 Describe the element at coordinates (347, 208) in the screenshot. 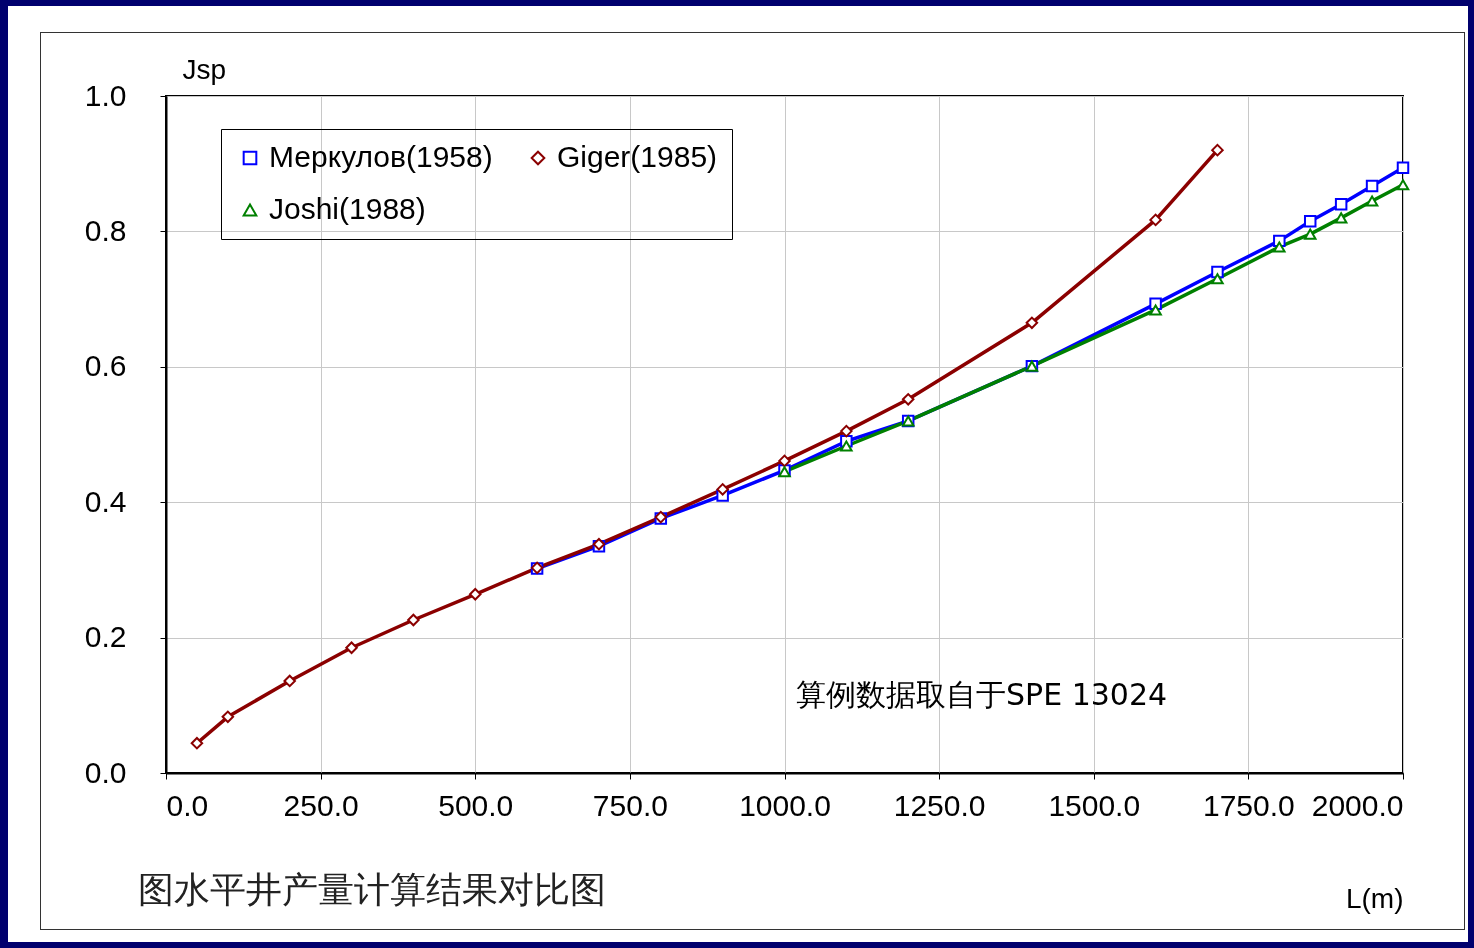

I see `legend-label: Joshi(1988)` at that location.